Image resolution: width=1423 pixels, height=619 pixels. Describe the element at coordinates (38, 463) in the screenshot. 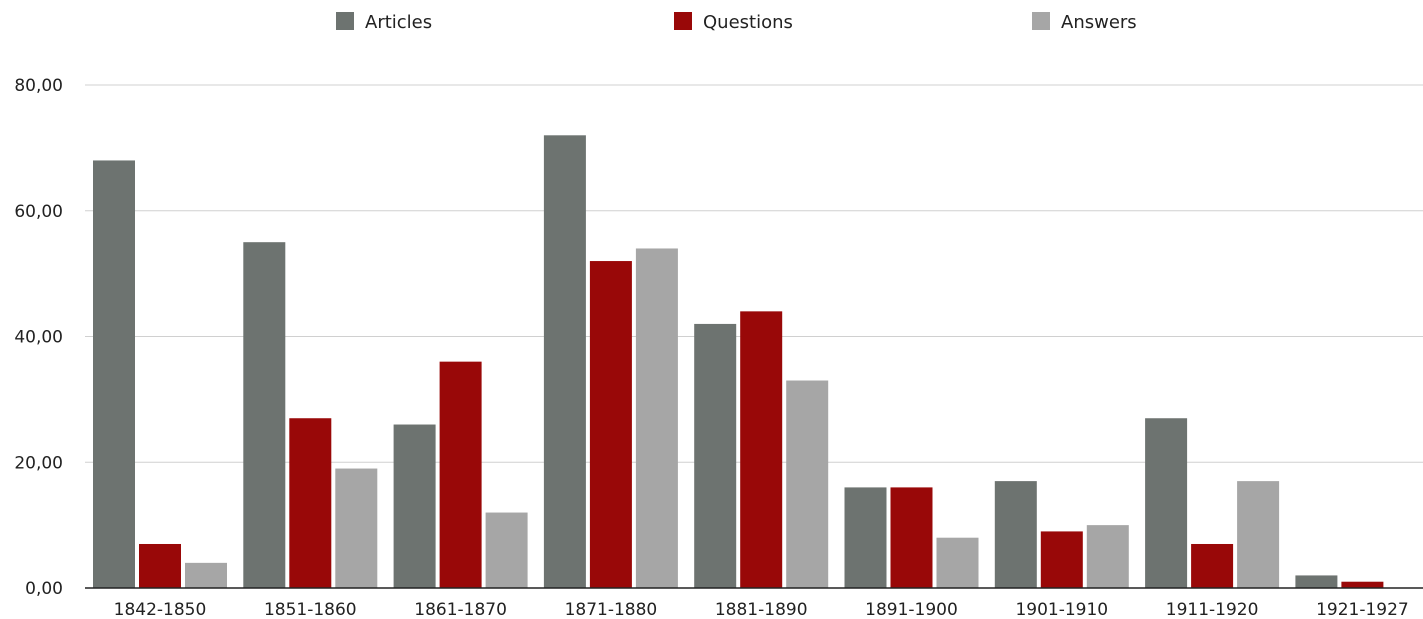

I see `y-tick-label: 20,00` at that location.